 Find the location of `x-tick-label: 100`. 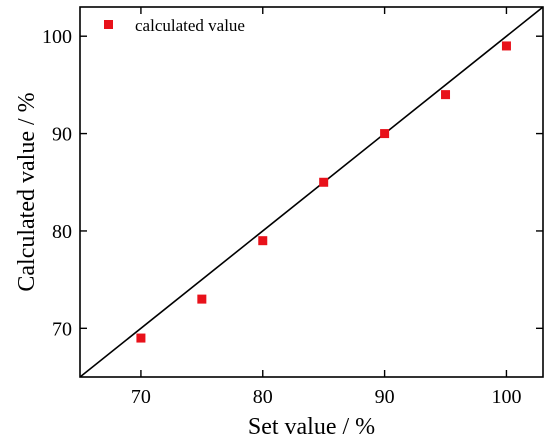

x-tick-label: 100 is located at coordinates (506, 397).